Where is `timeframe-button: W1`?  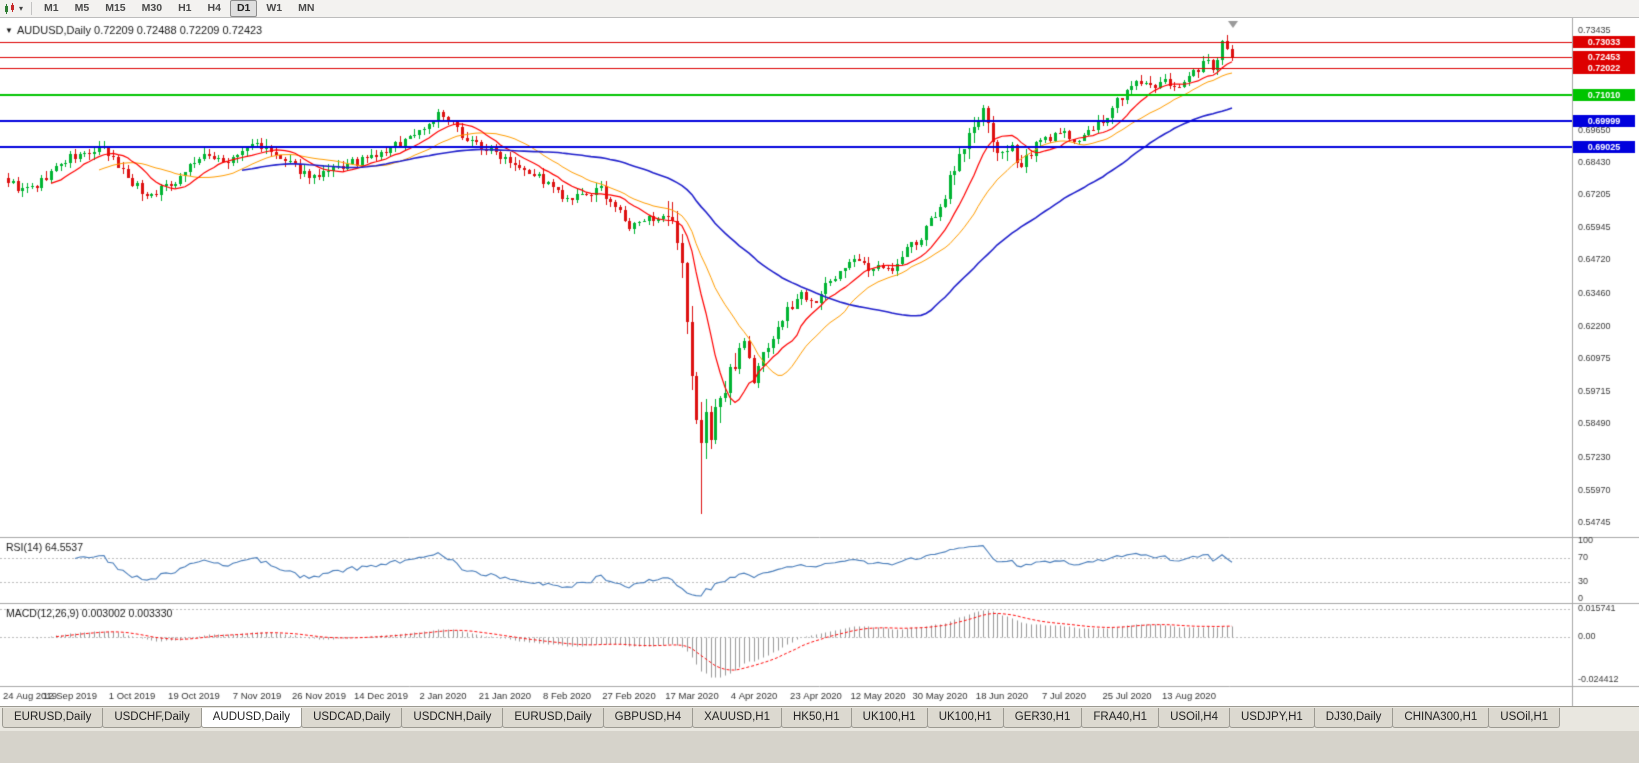
timeframe-button: W1 is located at coordinates (274, 8).